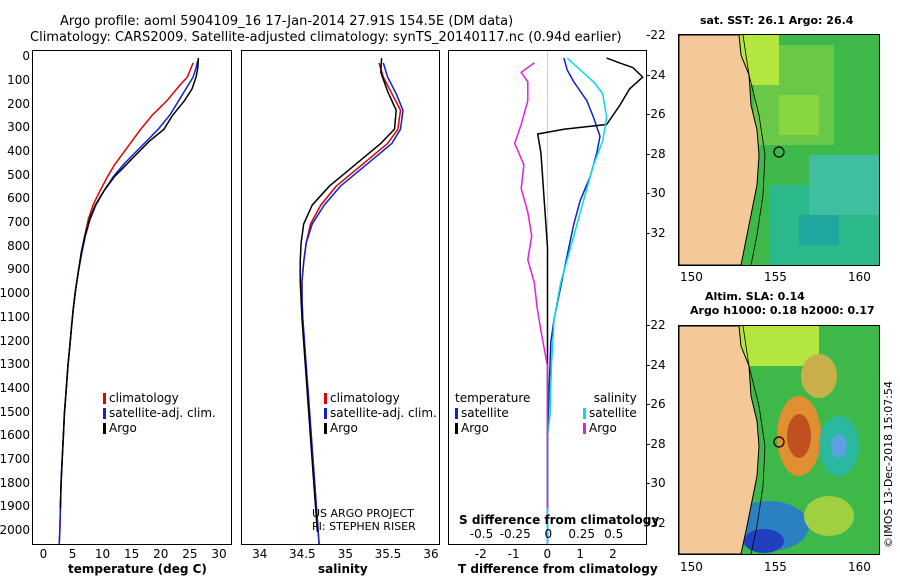 The width and height of the screenshot is (900, 580). What do you see at coordinates (615, 398) in the screenshot?
I see `legend-title-salinity: salinity` at bounding box center [615, 398].